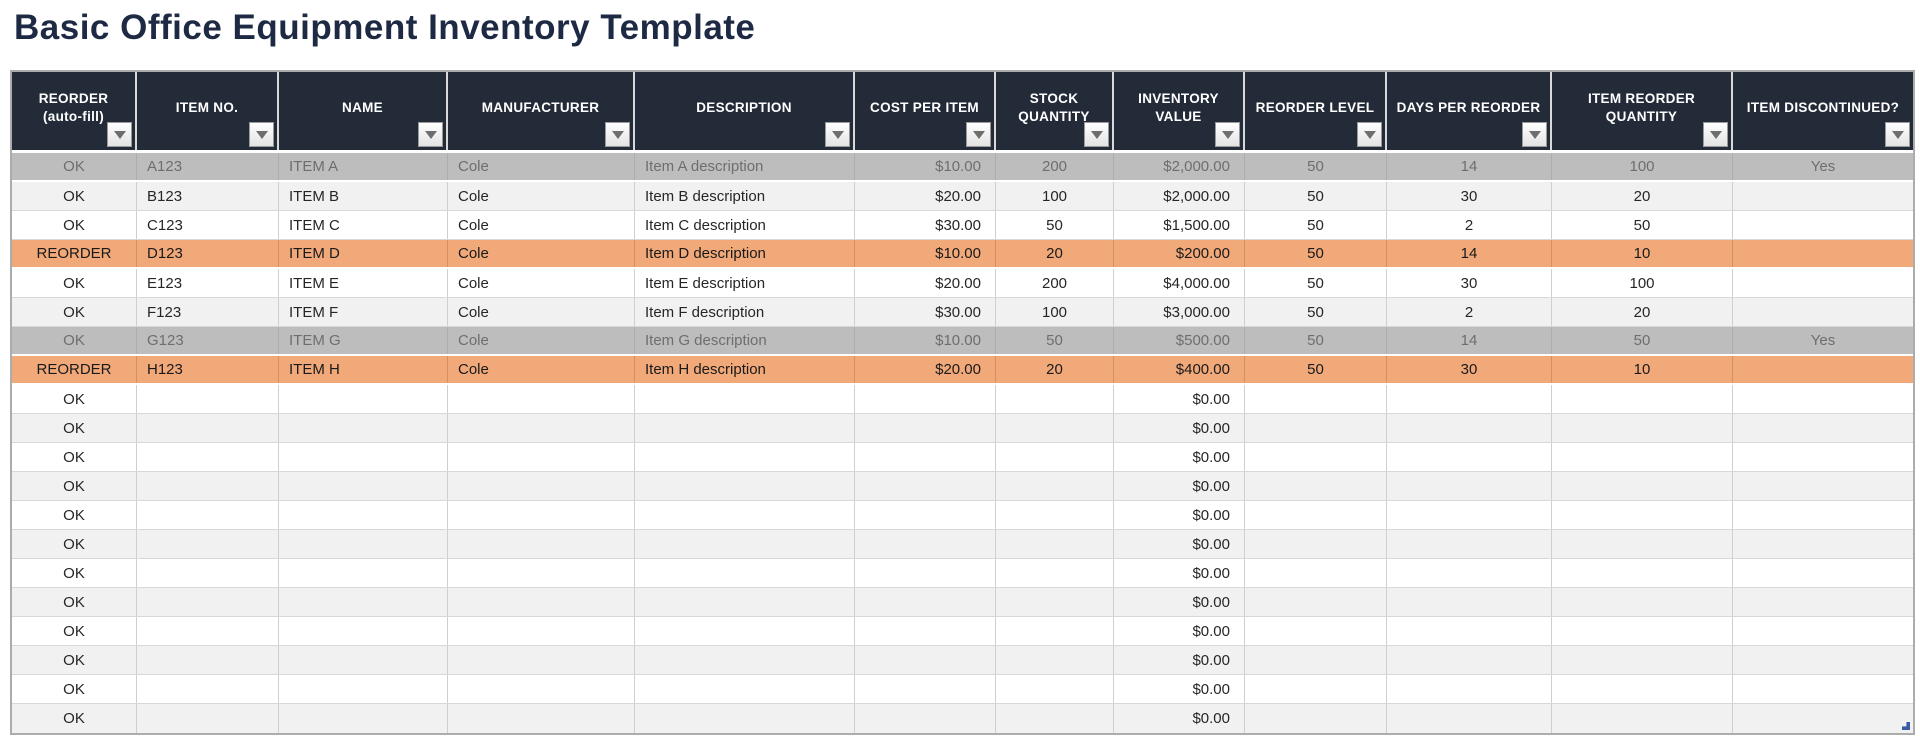 The image size is (1920, 742). Describe the element at coordinates (617, 134) in the screenshot. I see `filter-dropdown-manufacturer` at that location.